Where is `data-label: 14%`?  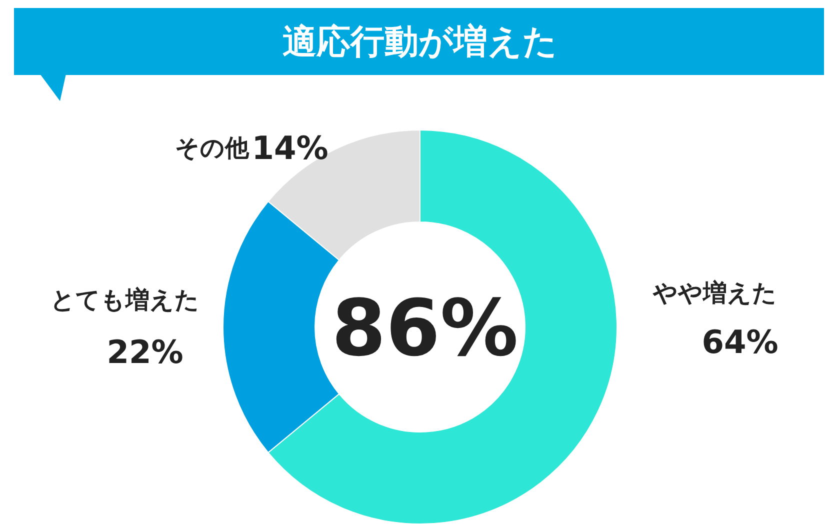
data-label: 14% is located at coordinates (290, 148).